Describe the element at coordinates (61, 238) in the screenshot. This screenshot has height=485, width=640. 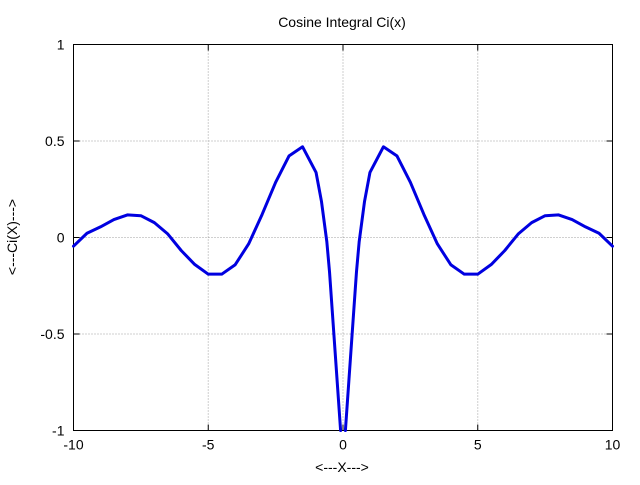
I see `y-tick-label: 0` at that location.